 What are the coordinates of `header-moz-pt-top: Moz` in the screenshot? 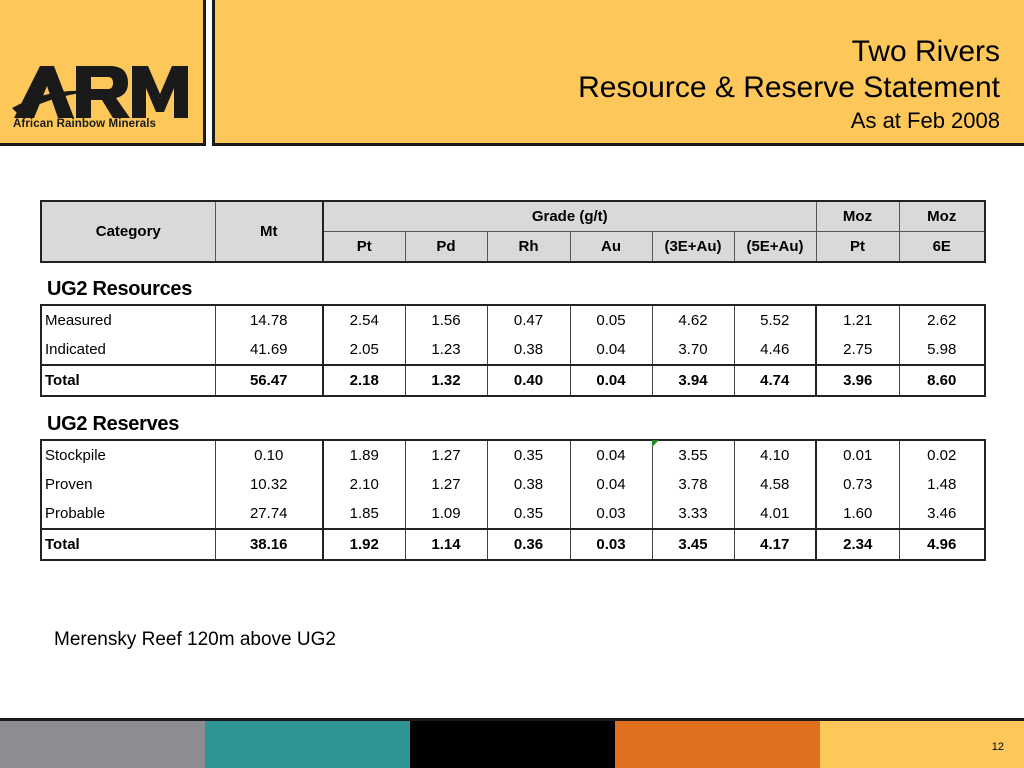 It's located at (857, 216).